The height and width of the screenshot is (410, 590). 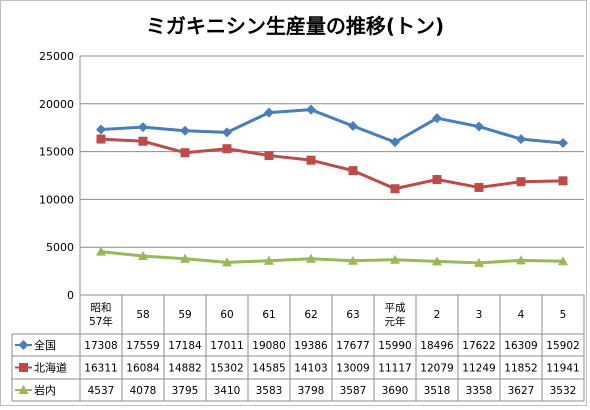 What do you see at coordinates (269, 391) in the screenshot?
I see `table-cell: 3583` at bounding box center [269, 391].